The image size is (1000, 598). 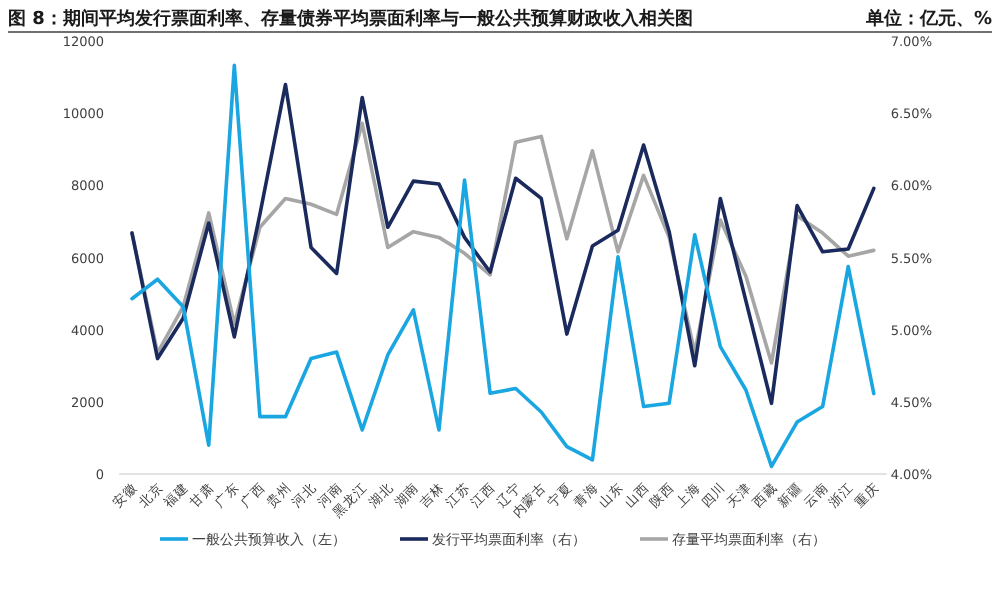 What do you see at coordinates (350, 19) in the screenshot?
I see `chart-title: 图 8：期间平均发行票面利率、存量债券平均票面利率与一般公共预算财政收入相关图` at bounding box center [350, 19].